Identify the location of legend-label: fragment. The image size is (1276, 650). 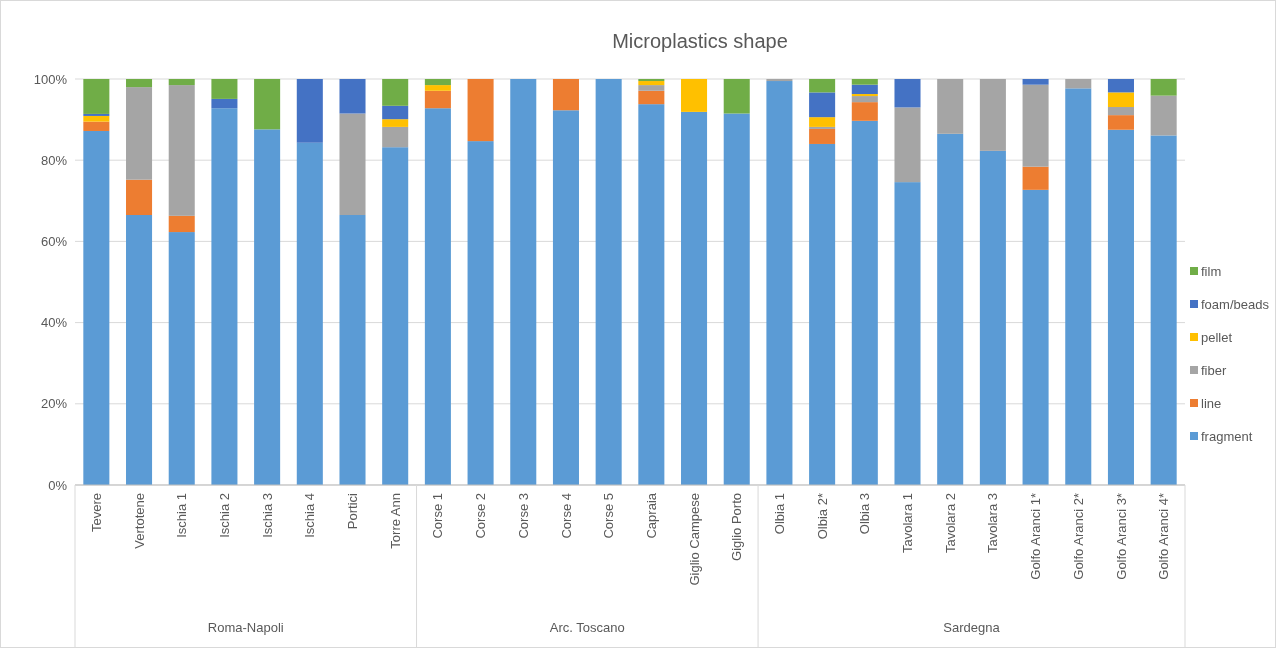
(1227, 436).